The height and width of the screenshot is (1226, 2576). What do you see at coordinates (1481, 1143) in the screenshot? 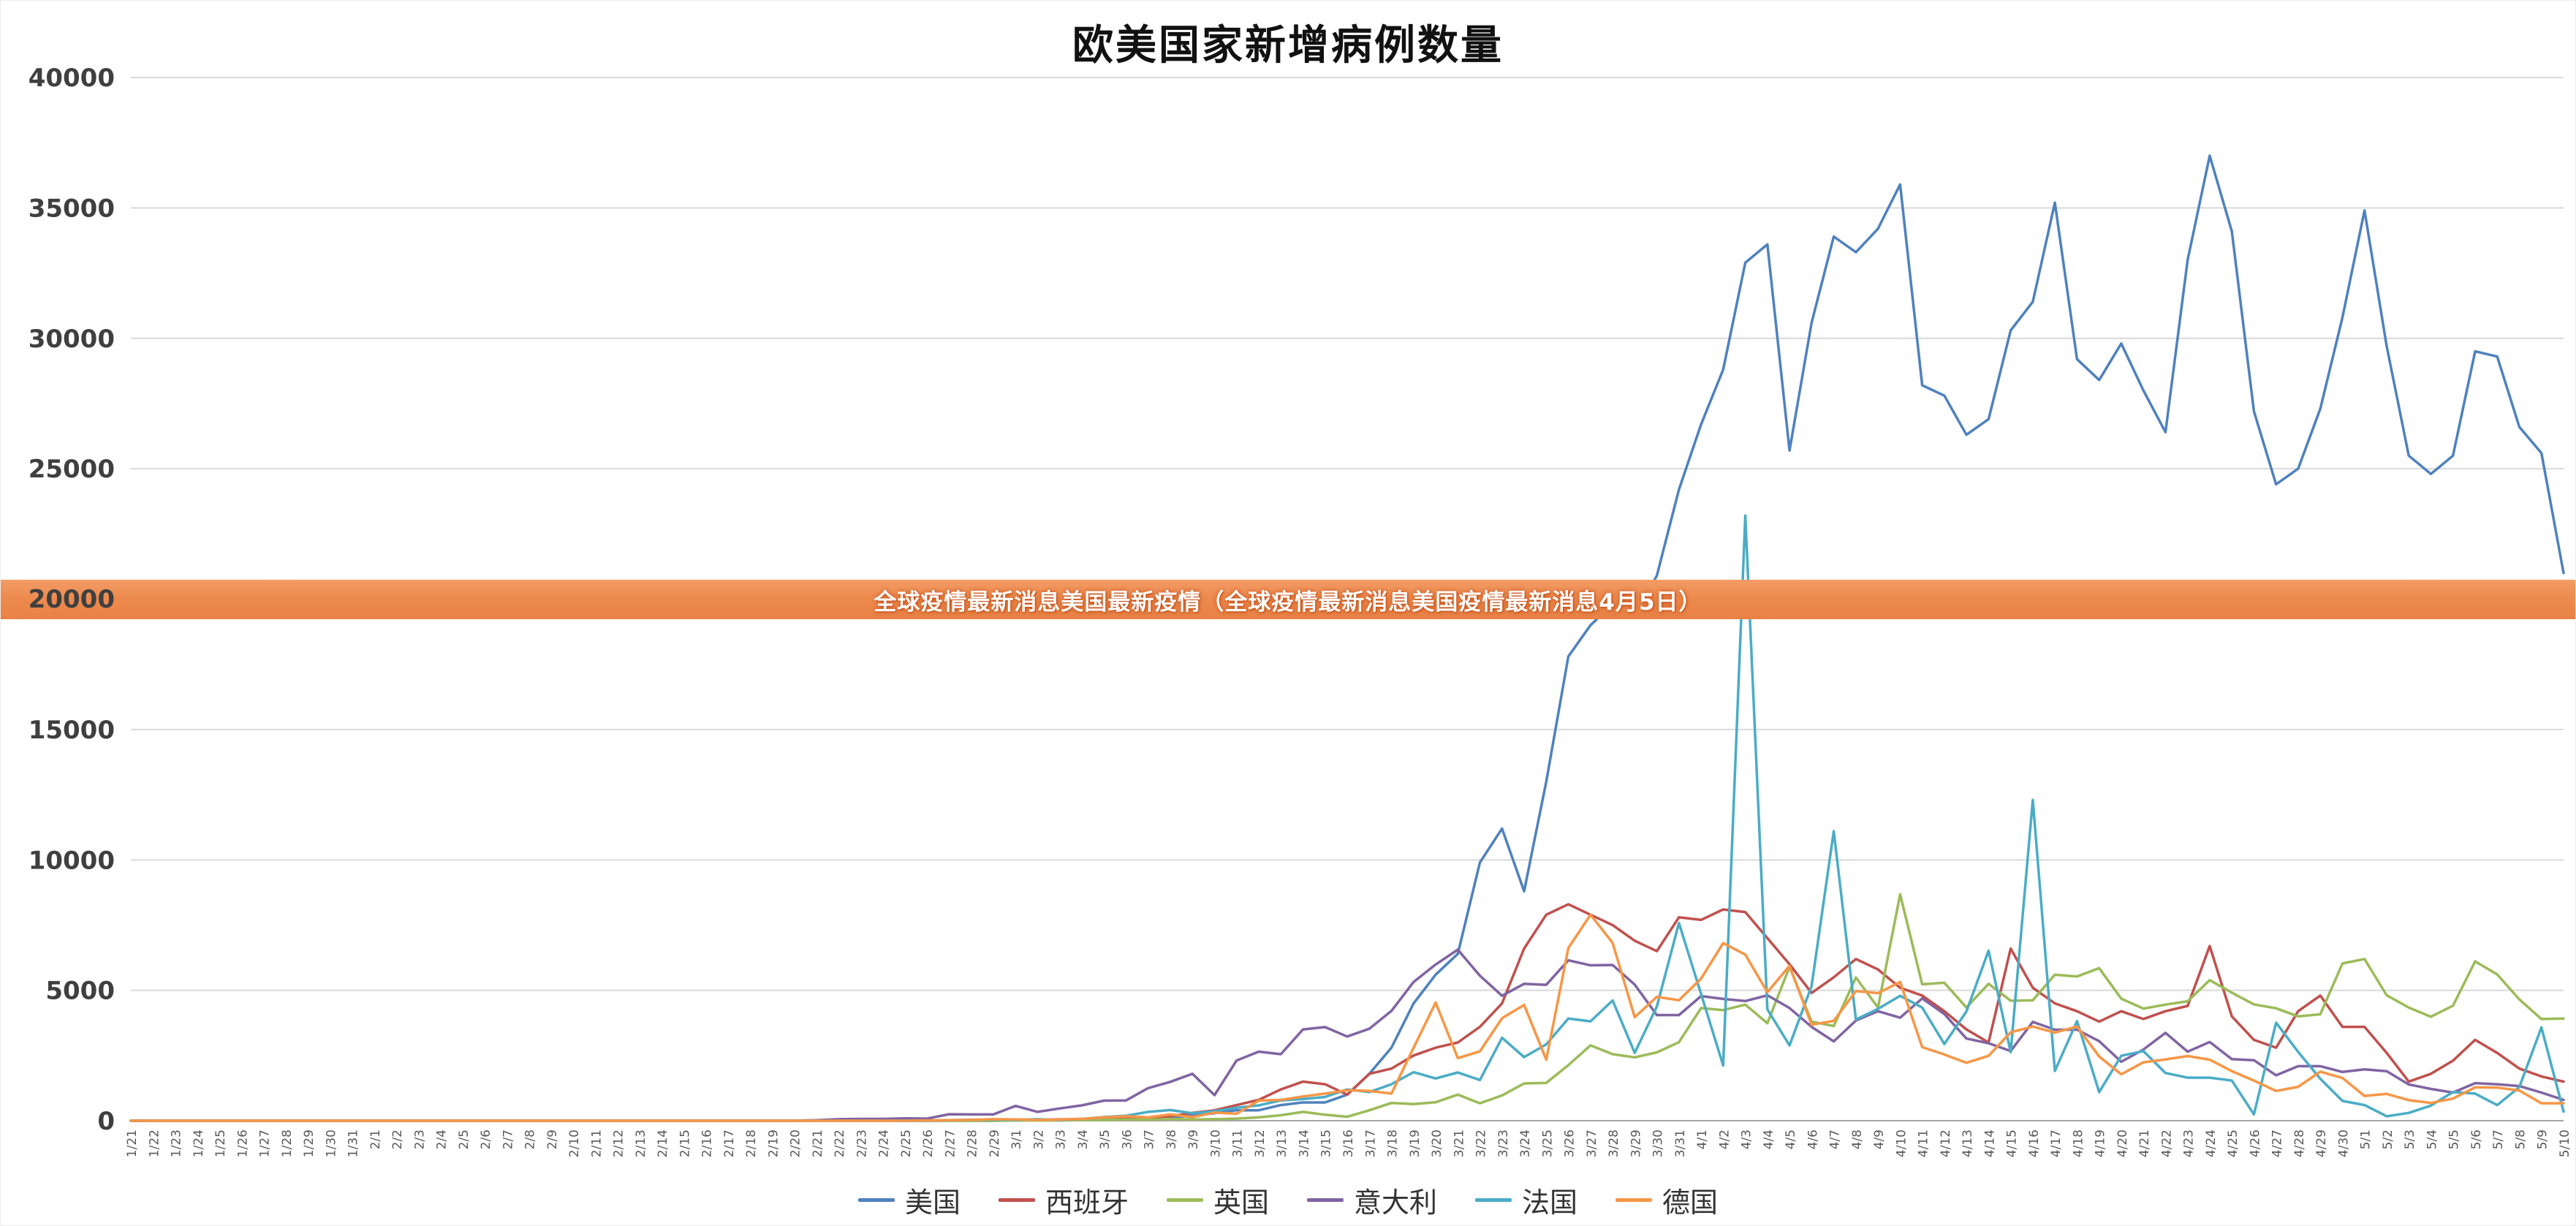
I see `x-tick-label: 3/22` at bounding box center [1481, 1143].